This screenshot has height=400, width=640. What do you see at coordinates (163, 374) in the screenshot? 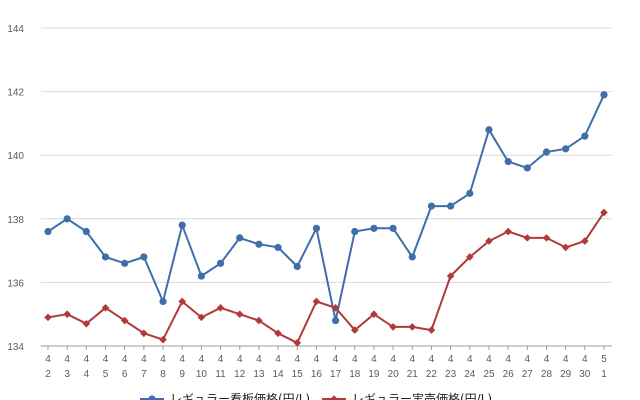
I see `x-tick-day: 8` at bounding box center [163, 374].